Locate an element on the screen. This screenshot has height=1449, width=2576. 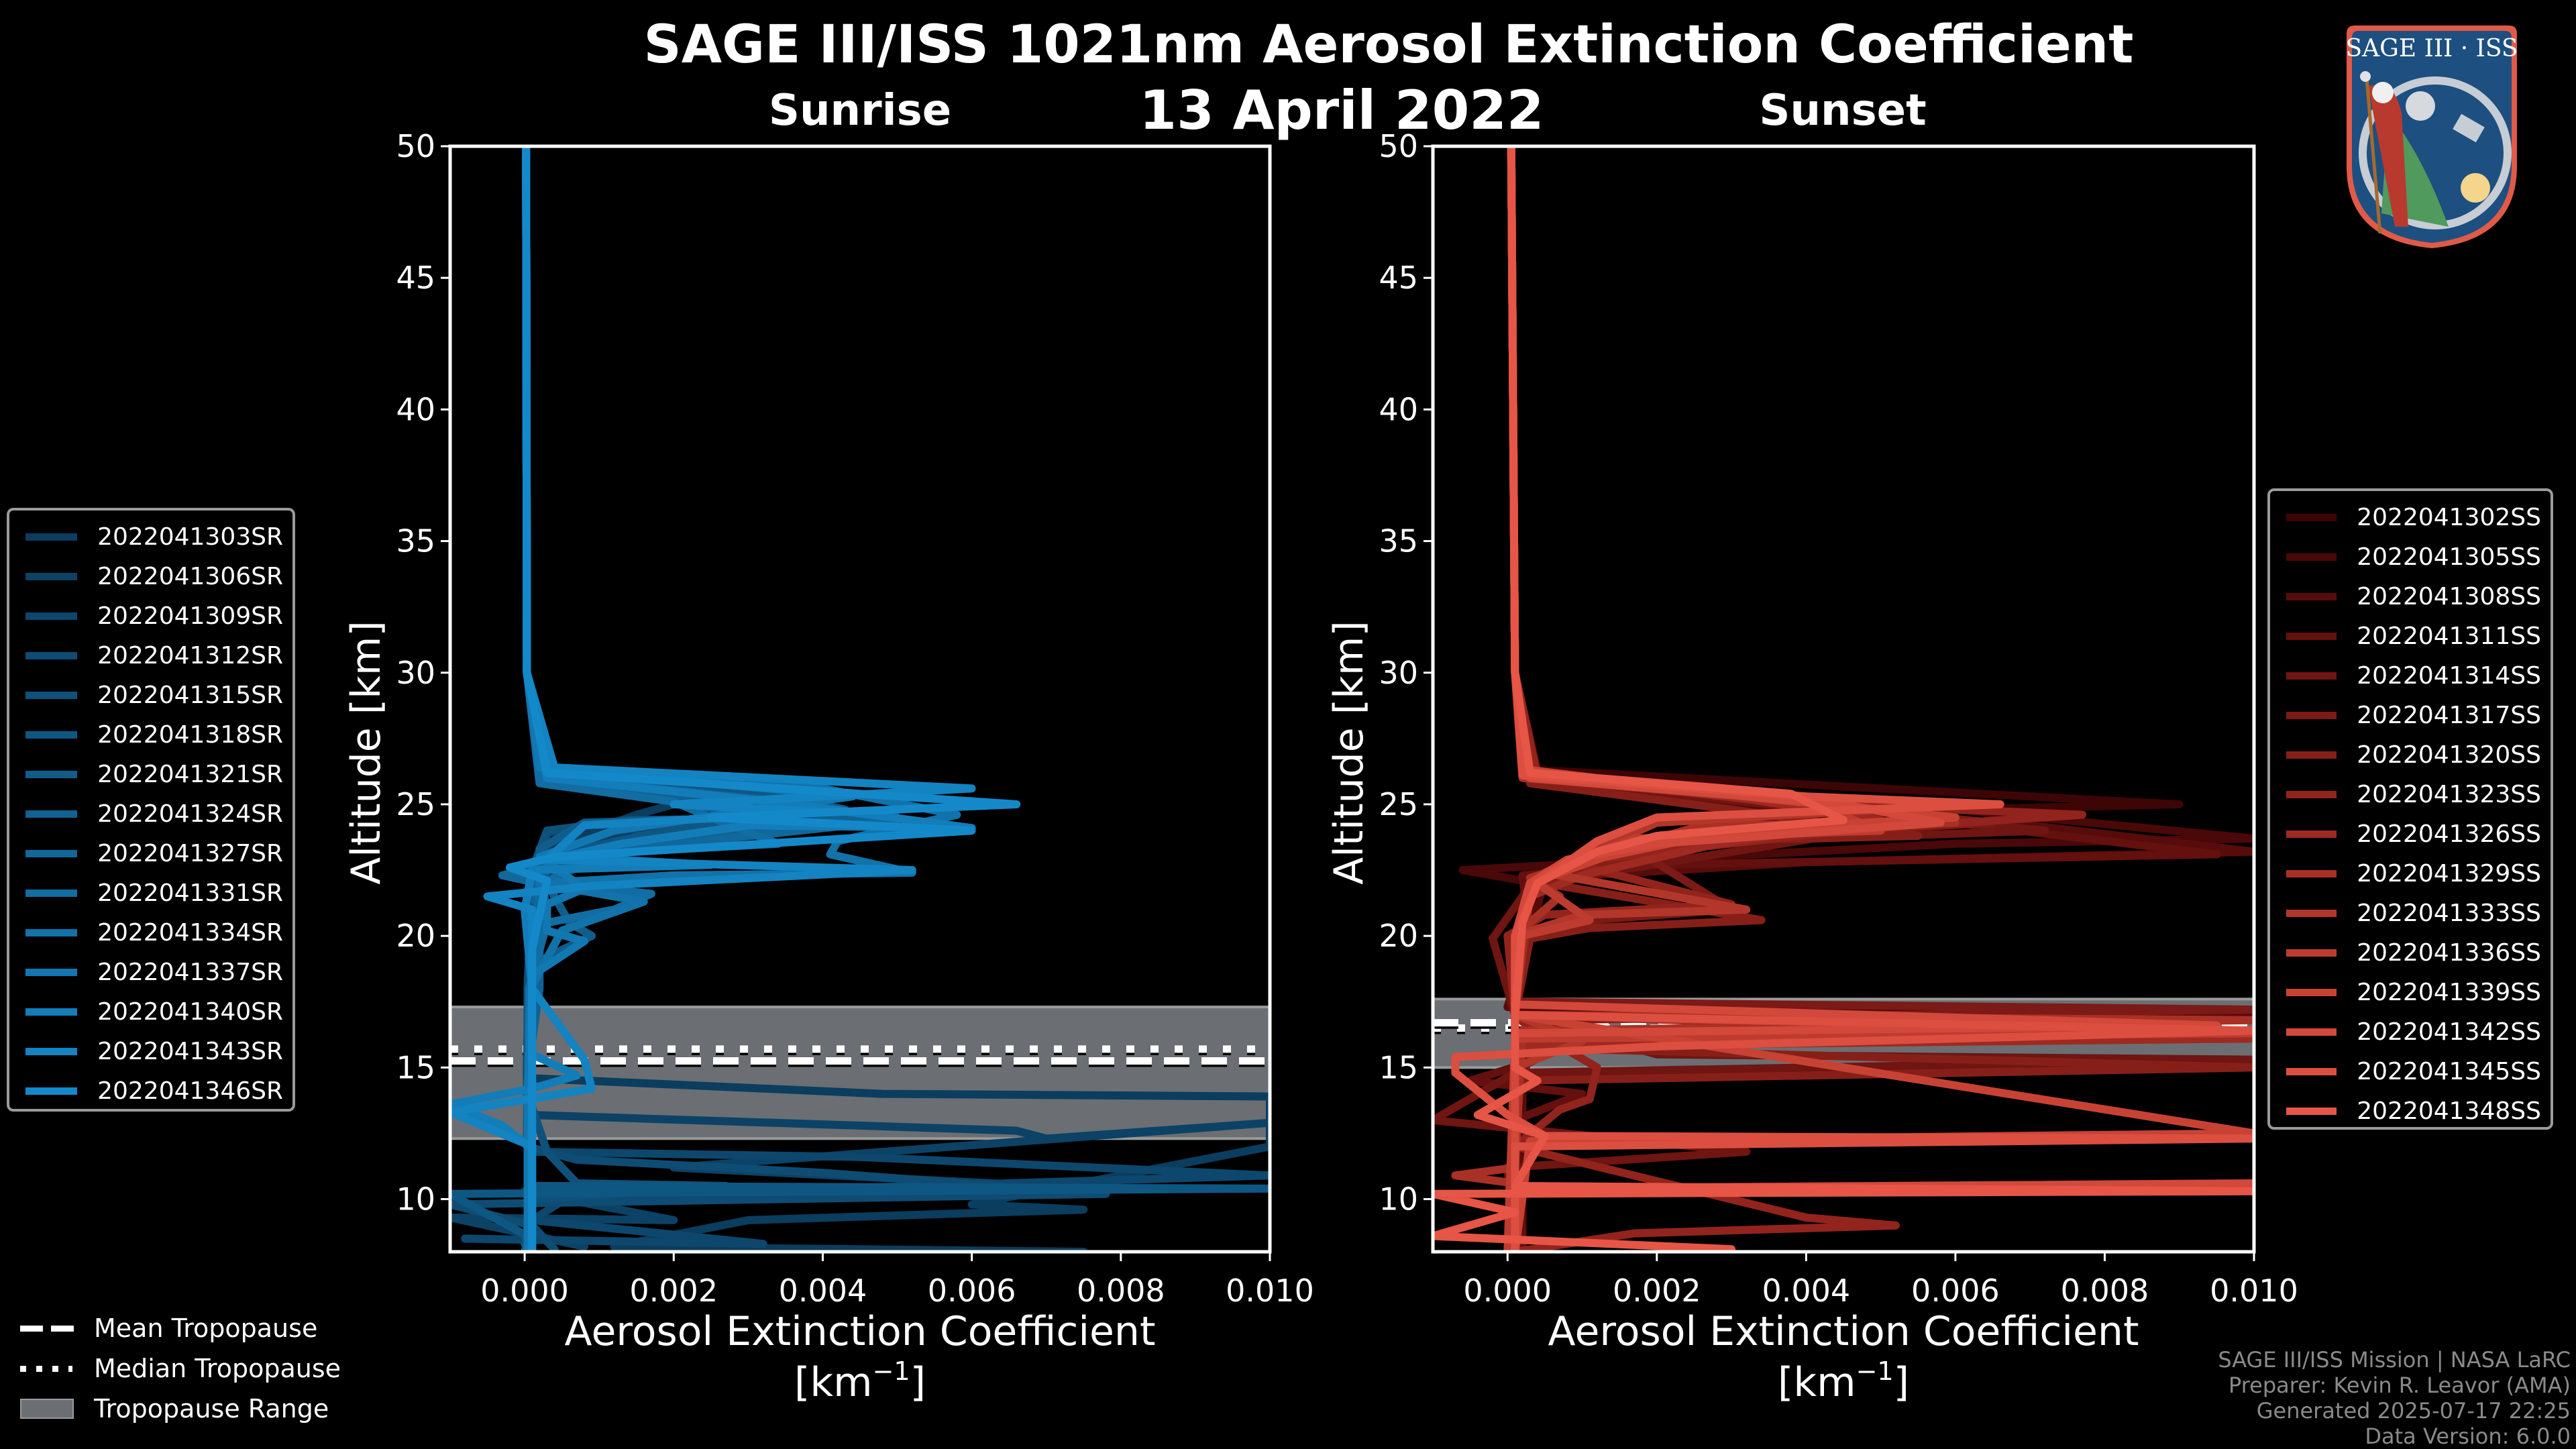
legend-mean-tropopause: Mean Tropopause is located at coordinates (180, 1328).